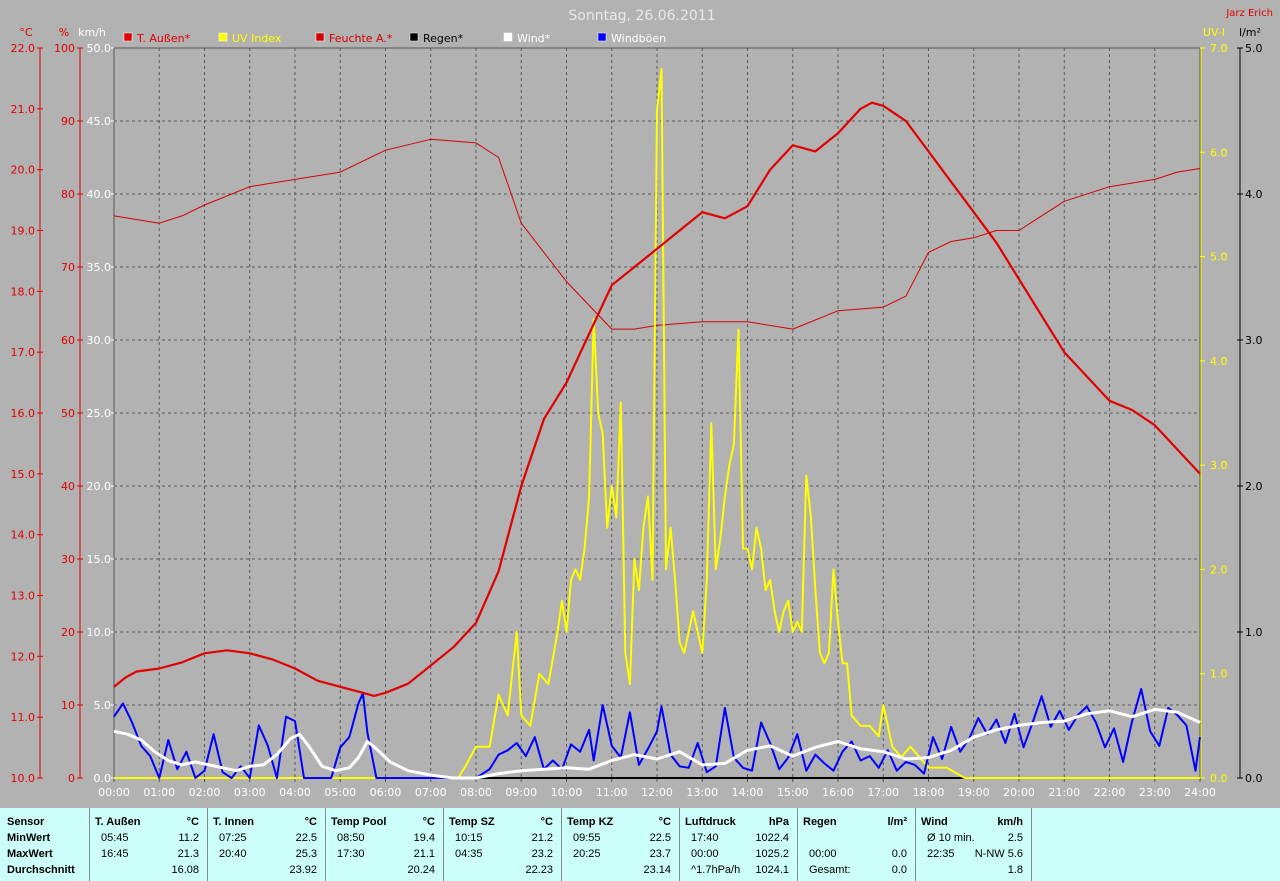 The image size is (1280, 881). Describe the element at coordinates (934, 822) in the screenshot. I see `stats-title: Wind` at that location.